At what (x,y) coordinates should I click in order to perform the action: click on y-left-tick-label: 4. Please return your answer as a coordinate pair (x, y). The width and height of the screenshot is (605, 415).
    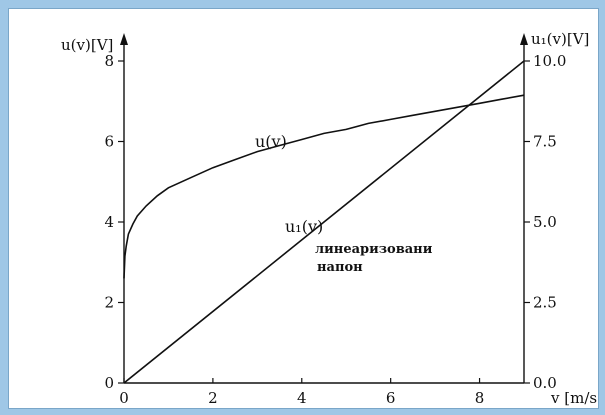
    Looking at the image, I should click on (109, 222).